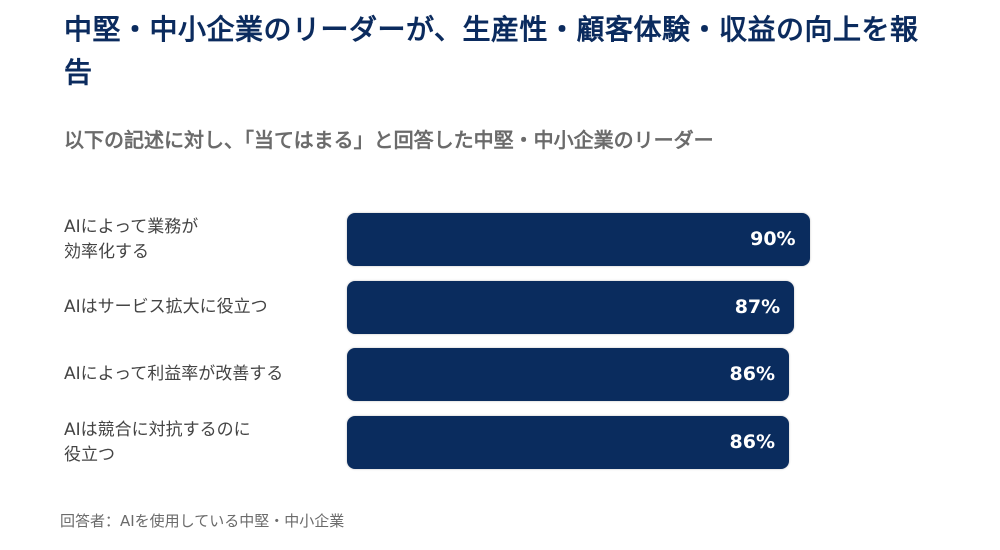  I want to click on category-label: AIはサービス拡大に役立つ, so click(166, 307).